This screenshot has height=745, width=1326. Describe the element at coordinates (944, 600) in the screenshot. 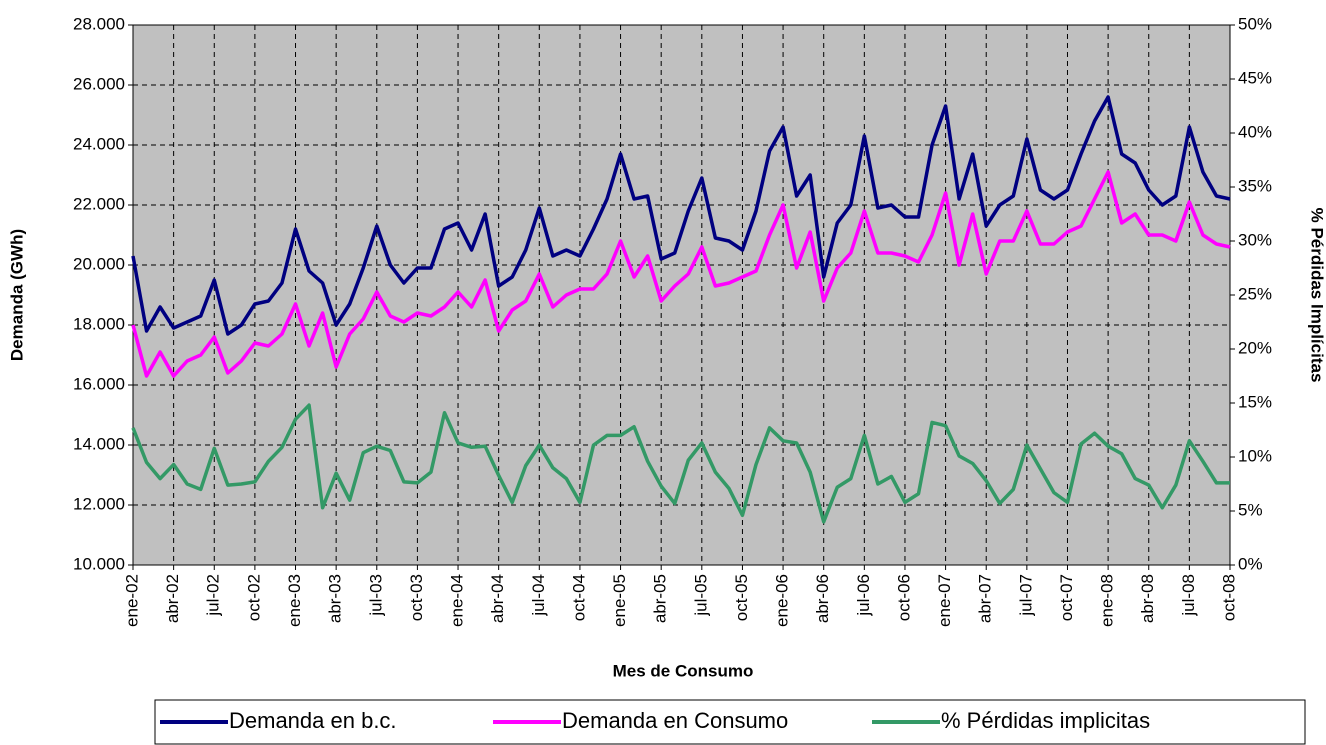

I see `x-tick-label: ene-07` at that location.